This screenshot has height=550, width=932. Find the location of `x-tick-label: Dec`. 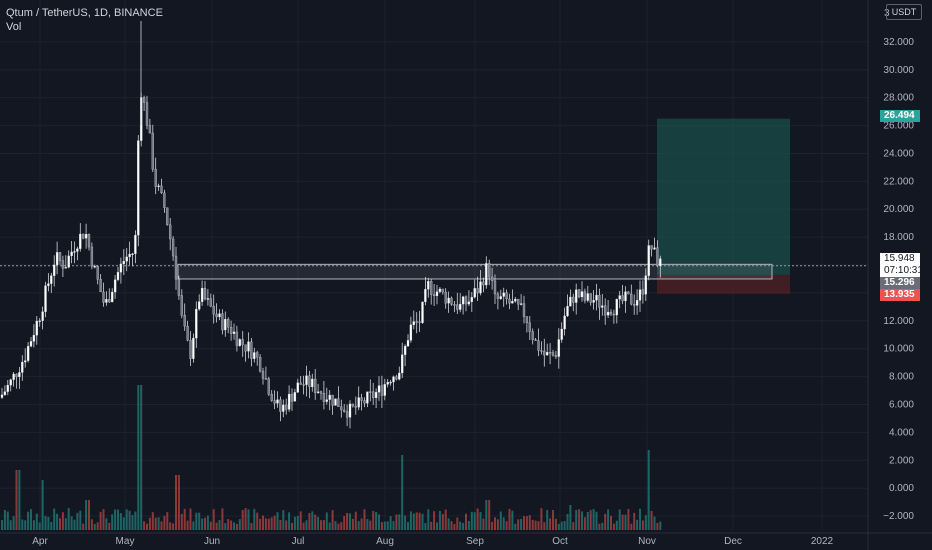

x-tick-label: Dec is located at coordinates (733, 541).